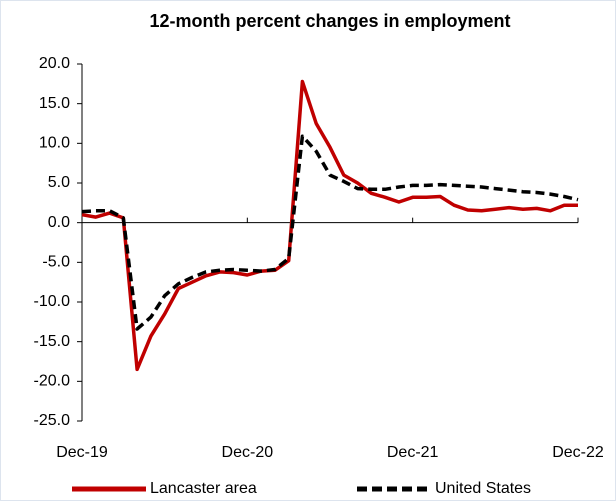 Image resolution: width=616 pixels, height=501 pixels. I want to click on chart-title: 12-month percent changes in employment, so click(329, 21).